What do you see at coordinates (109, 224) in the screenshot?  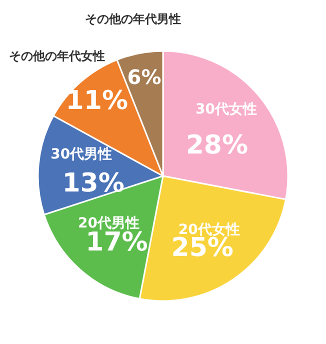 I see `slice-label: 20代男性` at bounding box center [109, 224].